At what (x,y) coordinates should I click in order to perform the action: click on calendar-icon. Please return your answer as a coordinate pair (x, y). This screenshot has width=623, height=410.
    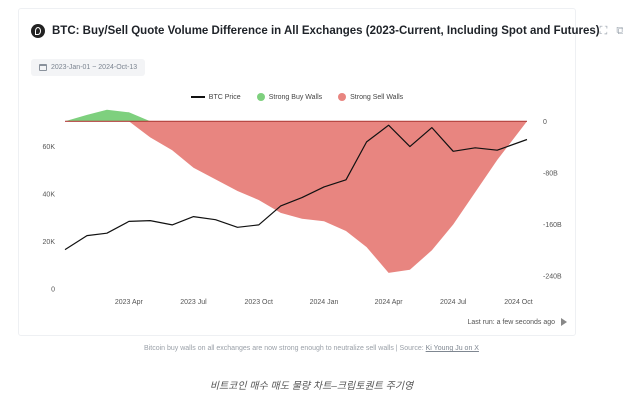
    Looking at the image, I should click on (43, 67).